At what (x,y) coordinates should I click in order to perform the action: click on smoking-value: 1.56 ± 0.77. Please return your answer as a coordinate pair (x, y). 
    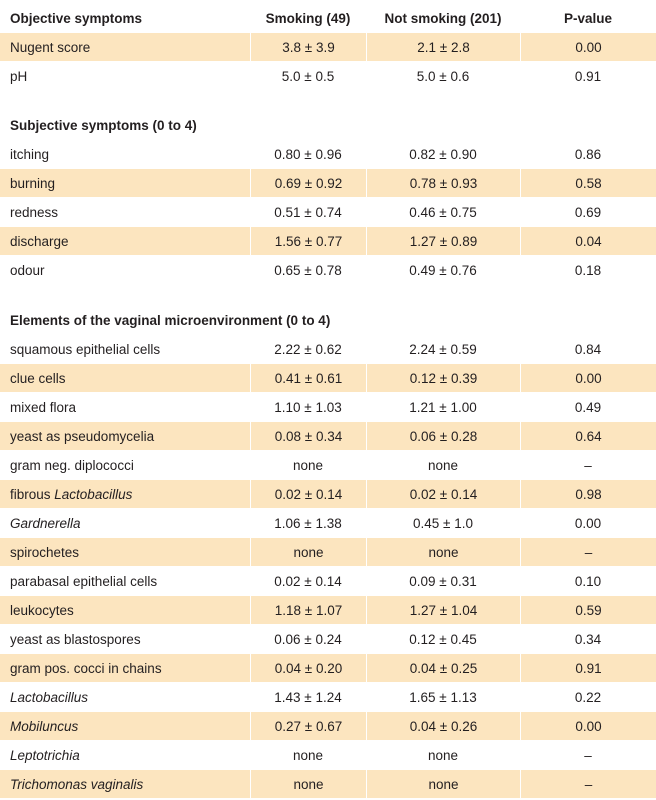
    Looking at the image, I should click on (308, 241).